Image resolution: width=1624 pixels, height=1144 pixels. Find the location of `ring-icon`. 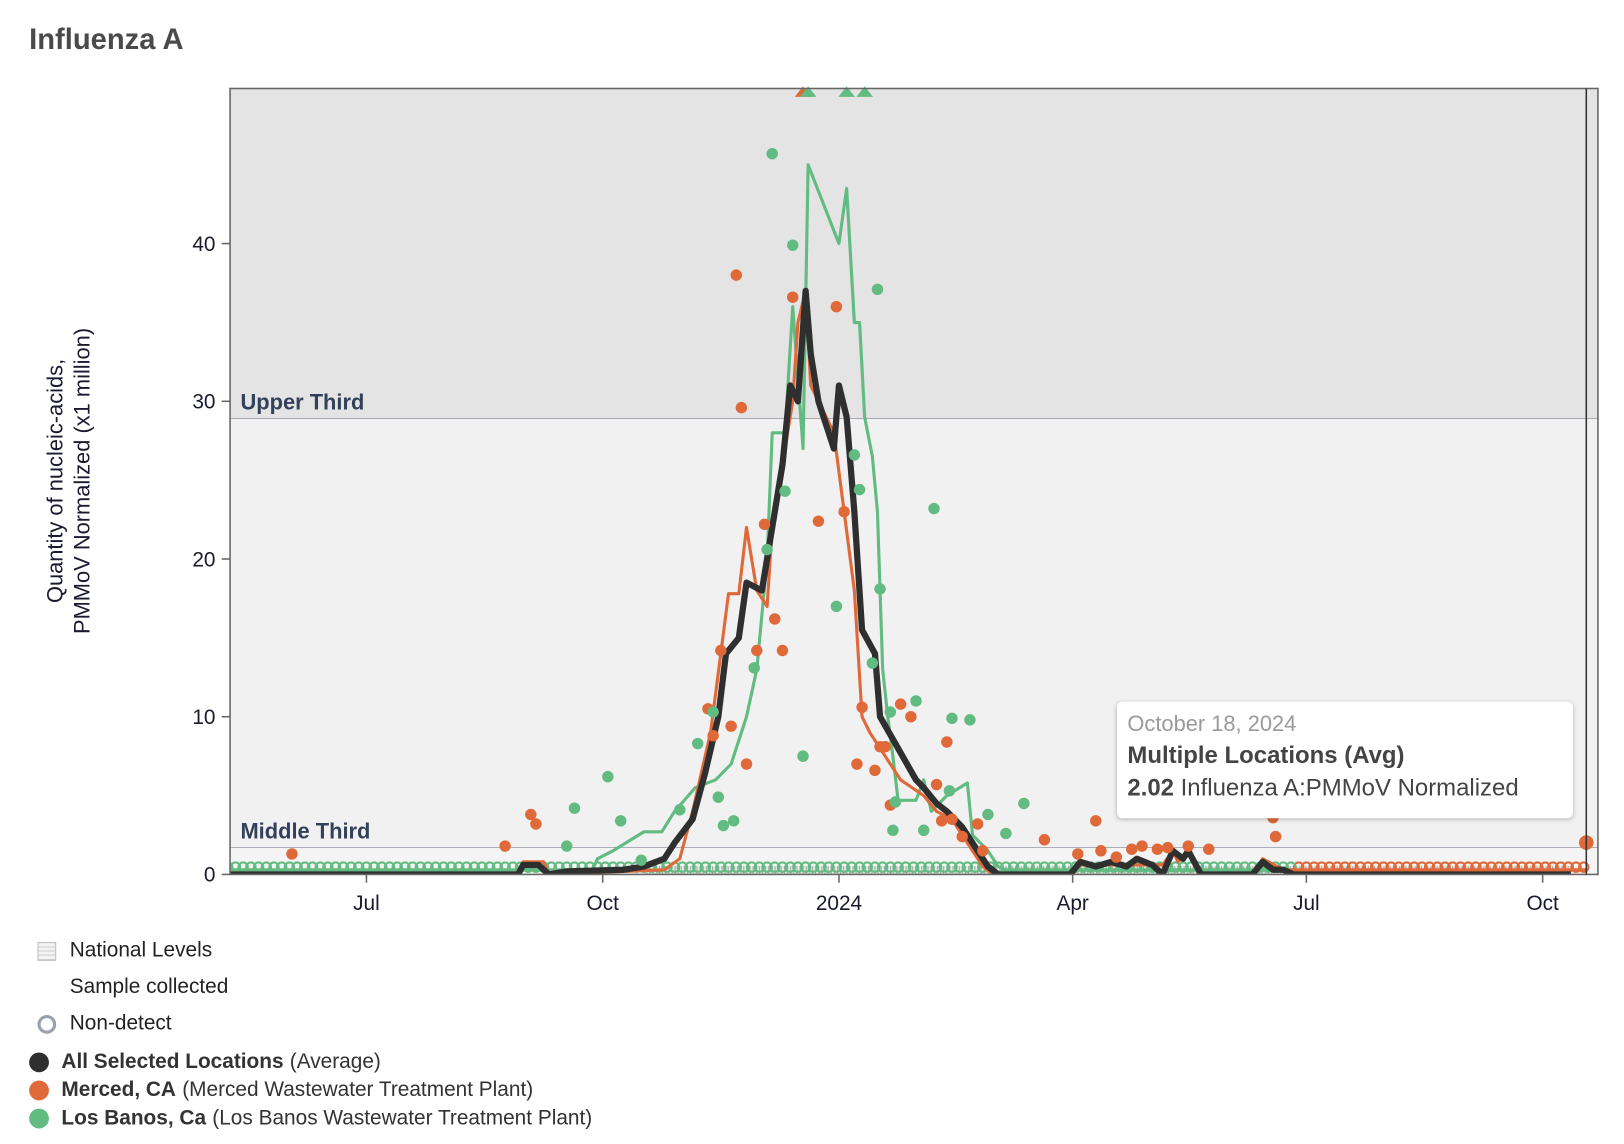

ring-icon is located at coordinates (47, 1024).